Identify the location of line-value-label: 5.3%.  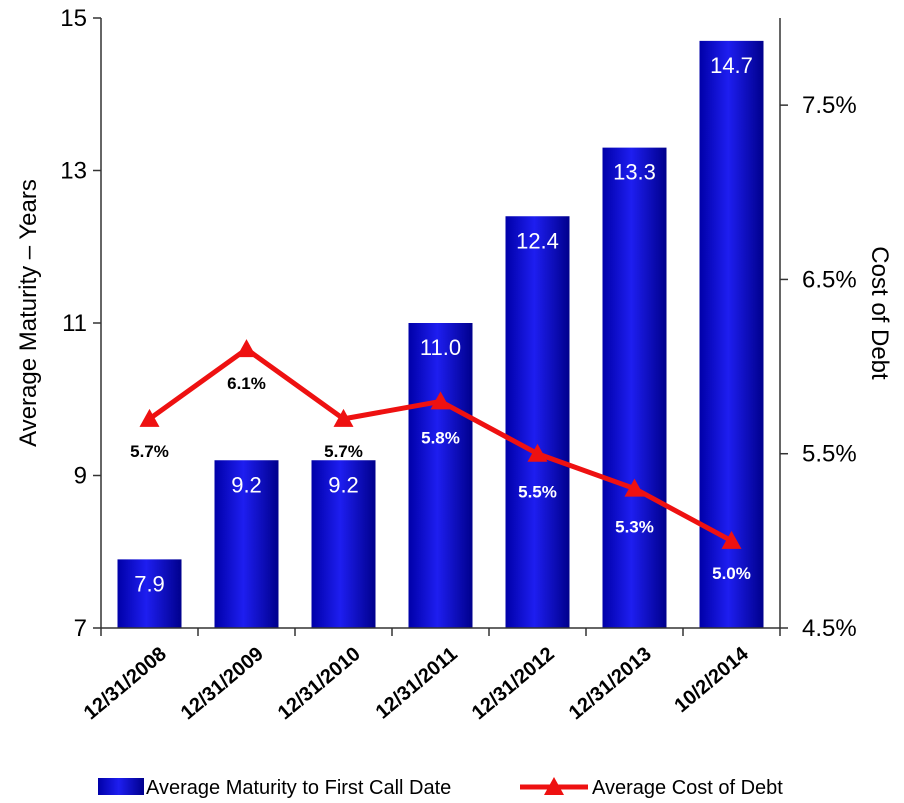
(634, 527).